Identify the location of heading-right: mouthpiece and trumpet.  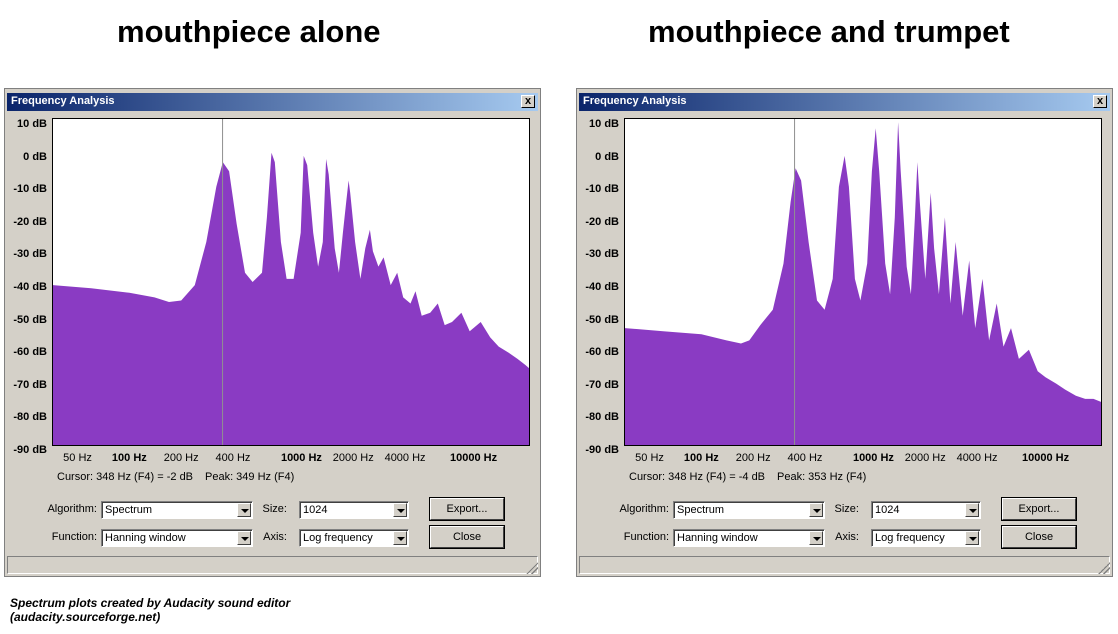
(829, 31).